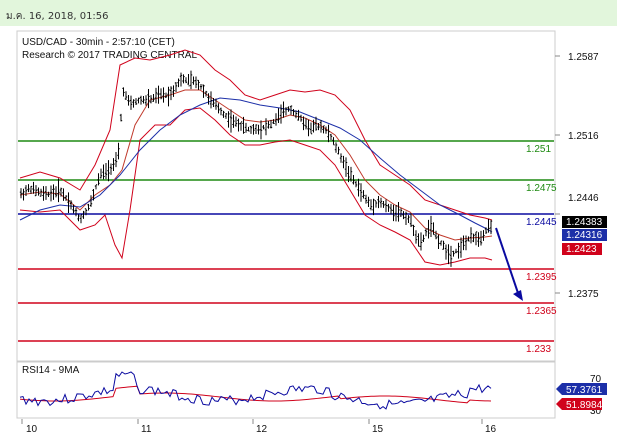 Image resolution: width=617 pixels, height=446 pixels. What do you see at coordinates (583, 198) in the screenshot?
I see `price-axis-label: 1.2446` at bounding box center [583, 198].